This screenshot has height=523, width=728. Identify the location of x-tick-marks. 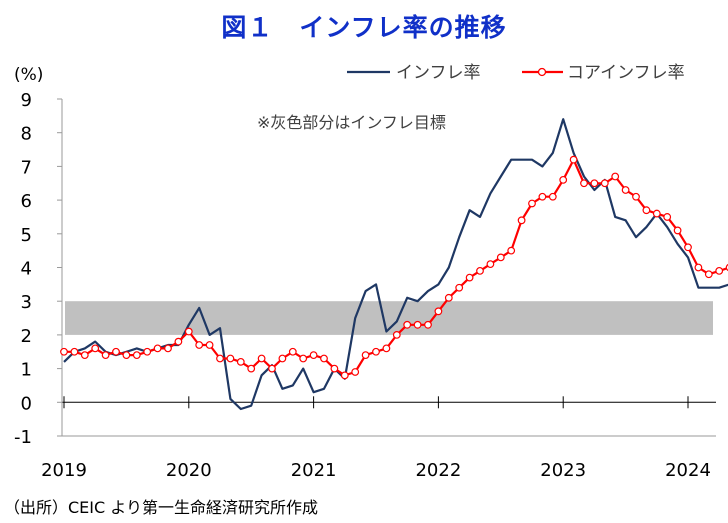
(376, 402).